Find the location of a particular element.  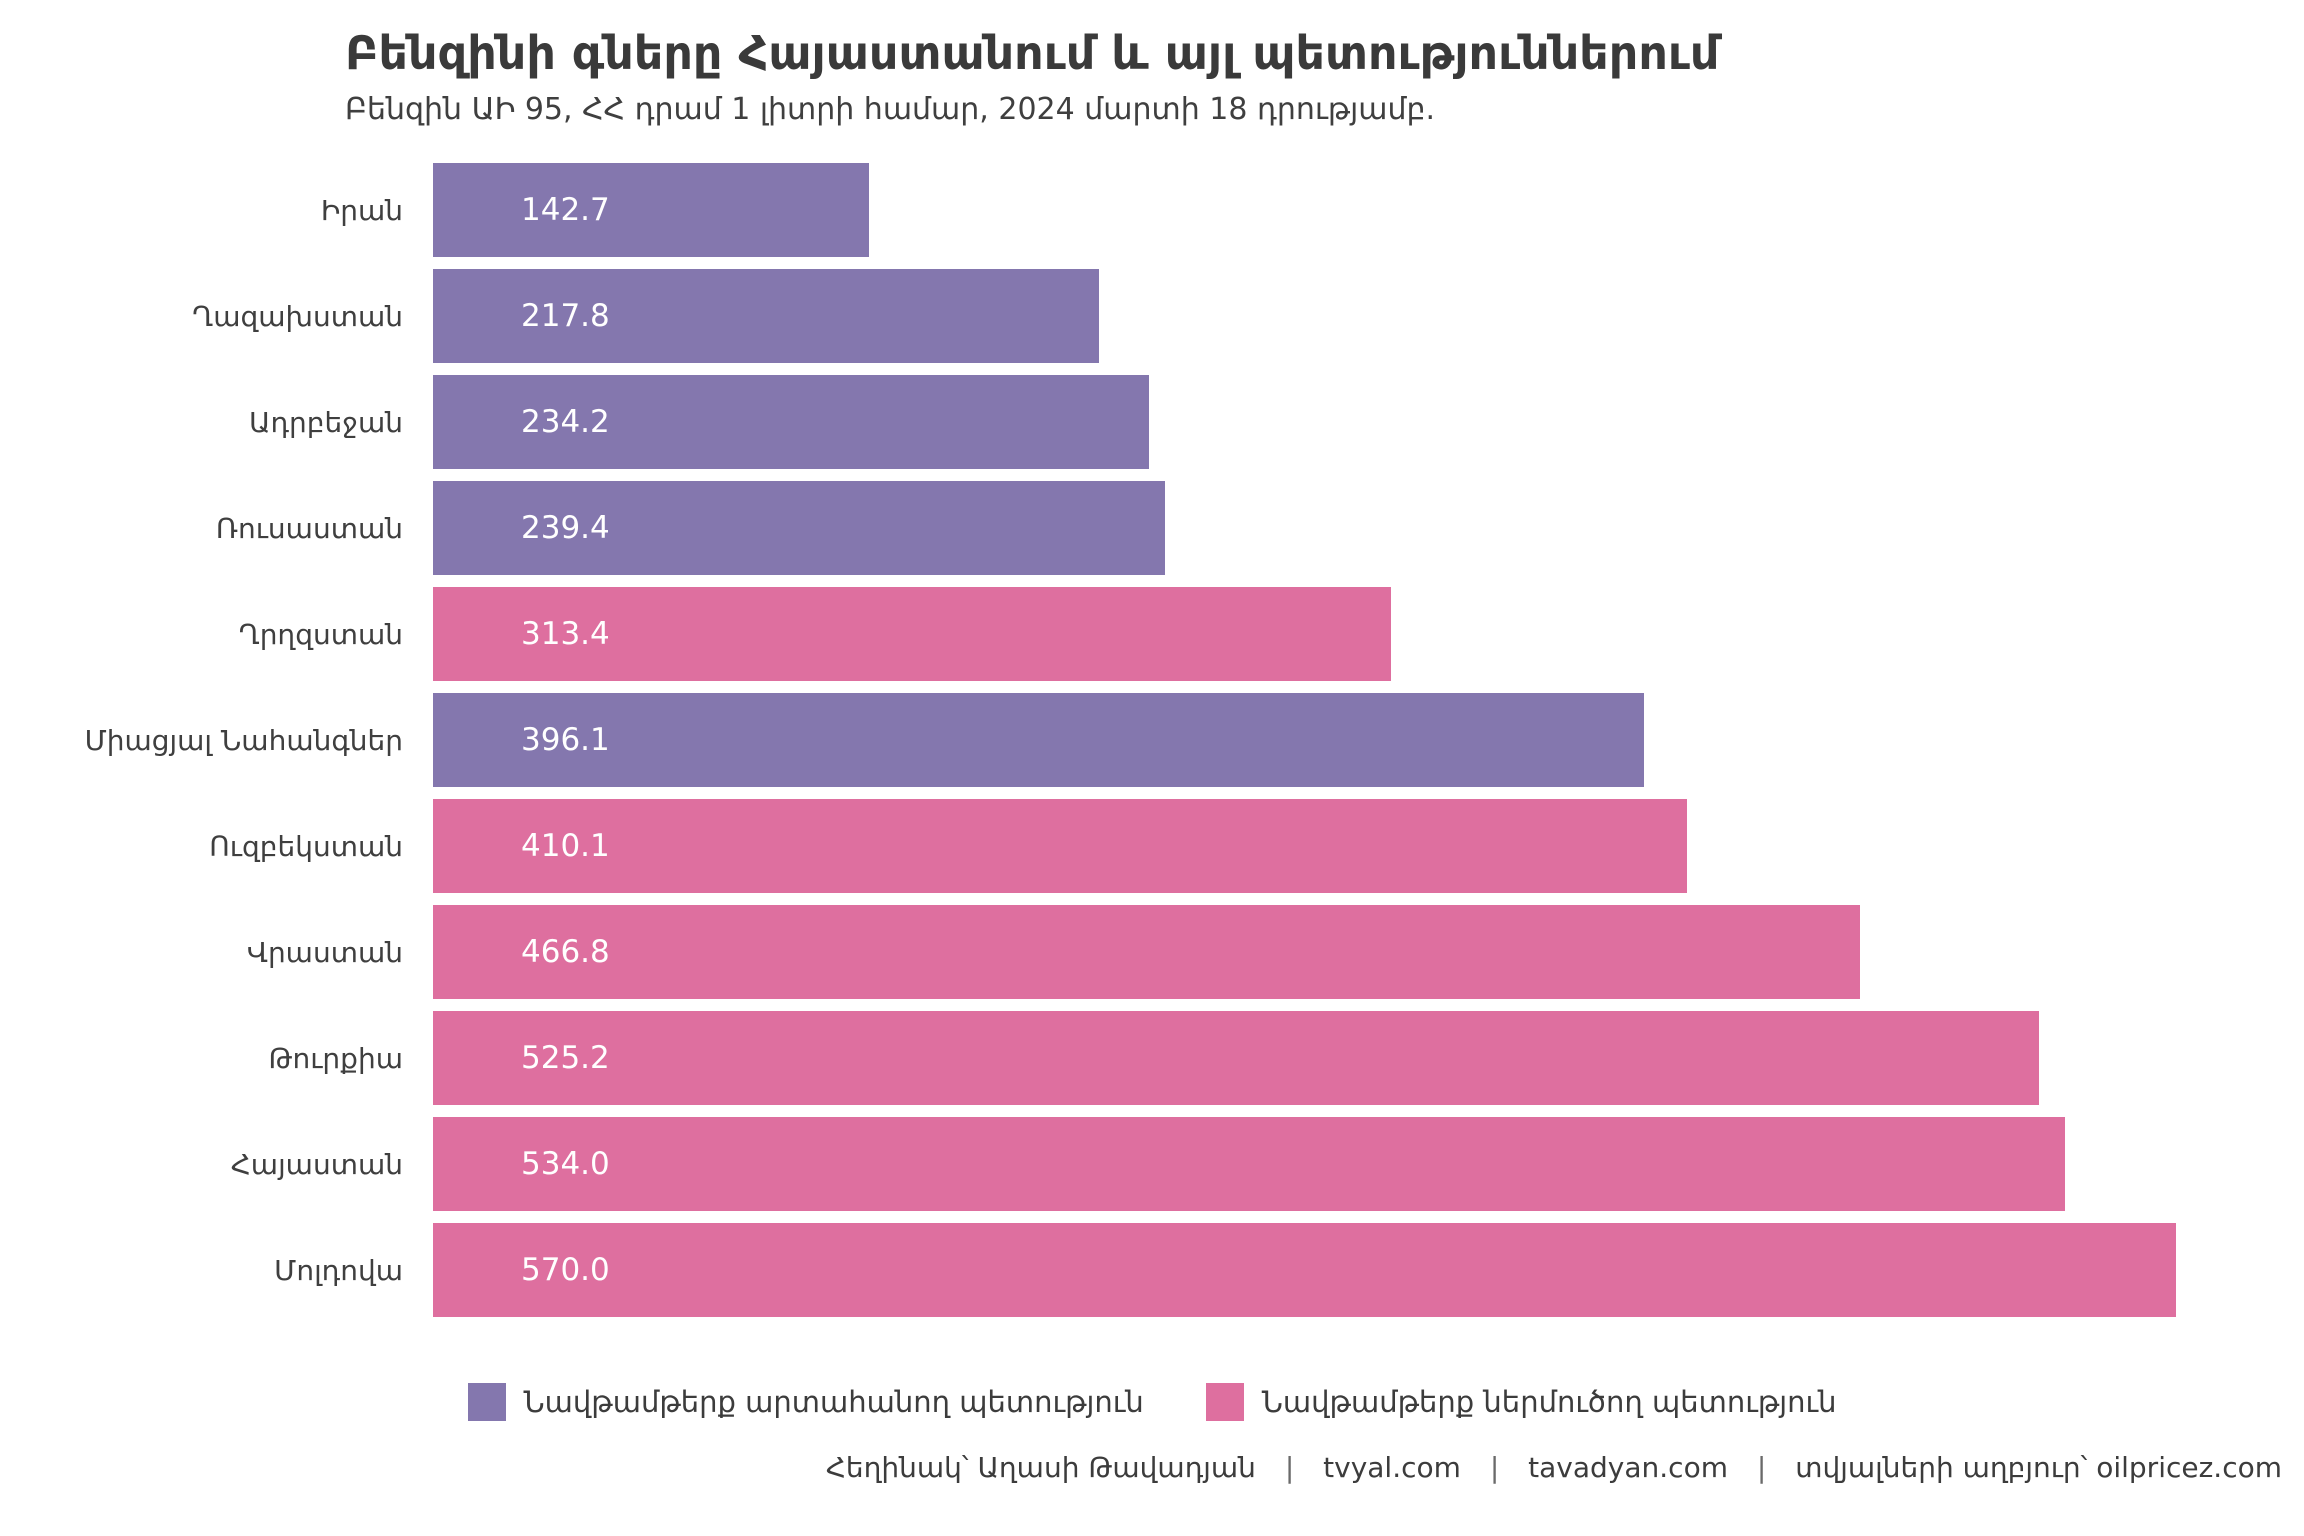

chart-row: Ուզբեկստան 410.1 is located at coordinates (1152, 846).